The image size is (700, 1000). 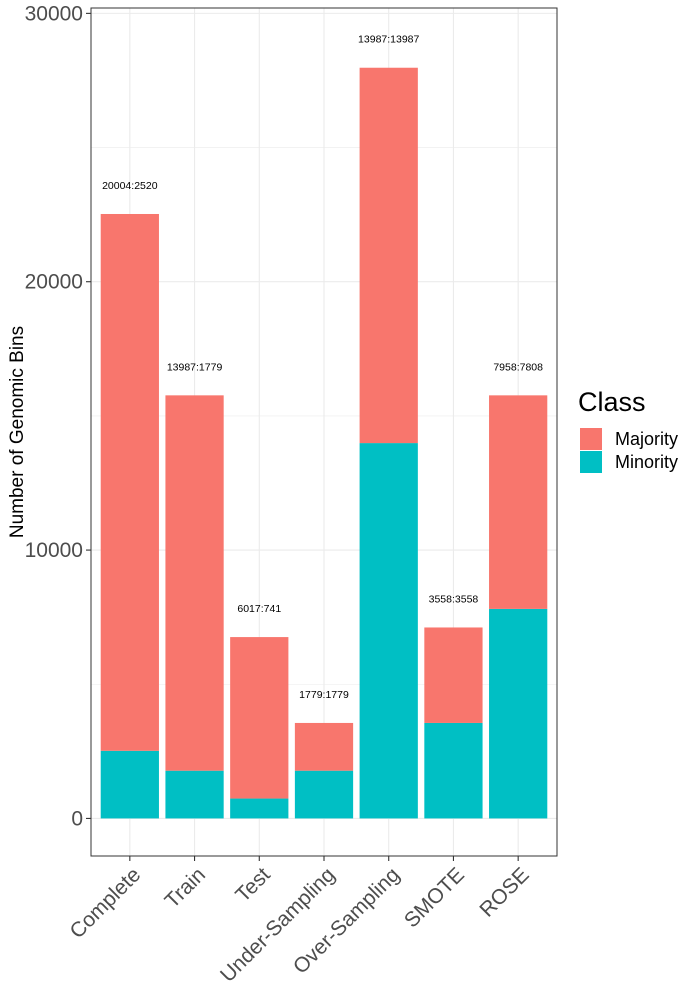 I want to click on x-tick-label: Train, so click(x=186, y=888).